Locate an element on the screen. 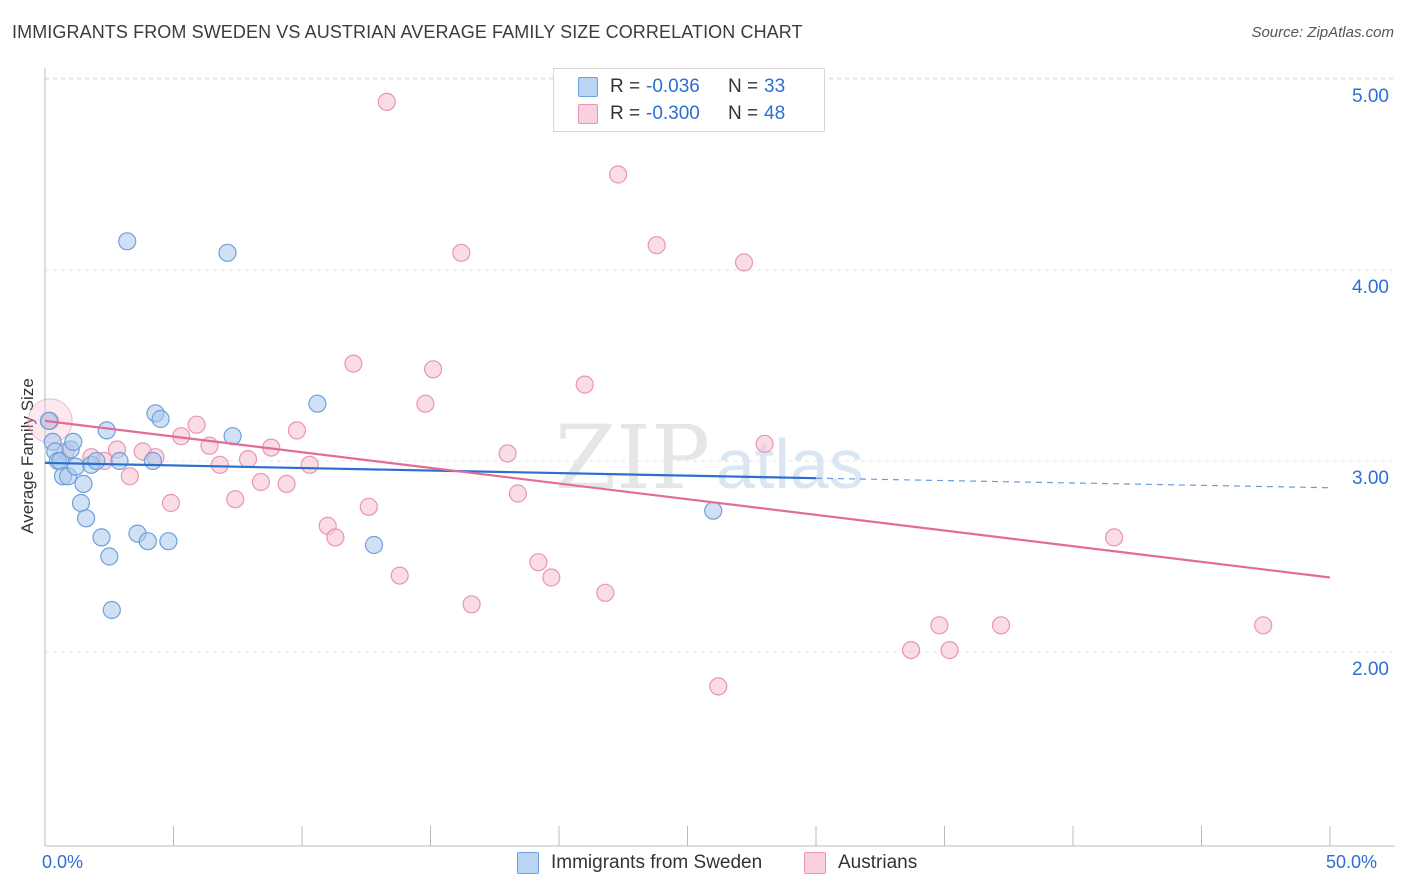 The height and width of the screenshot is (892, 1406). legend-r-value: -0.036 is located at coordinates (673, 86).